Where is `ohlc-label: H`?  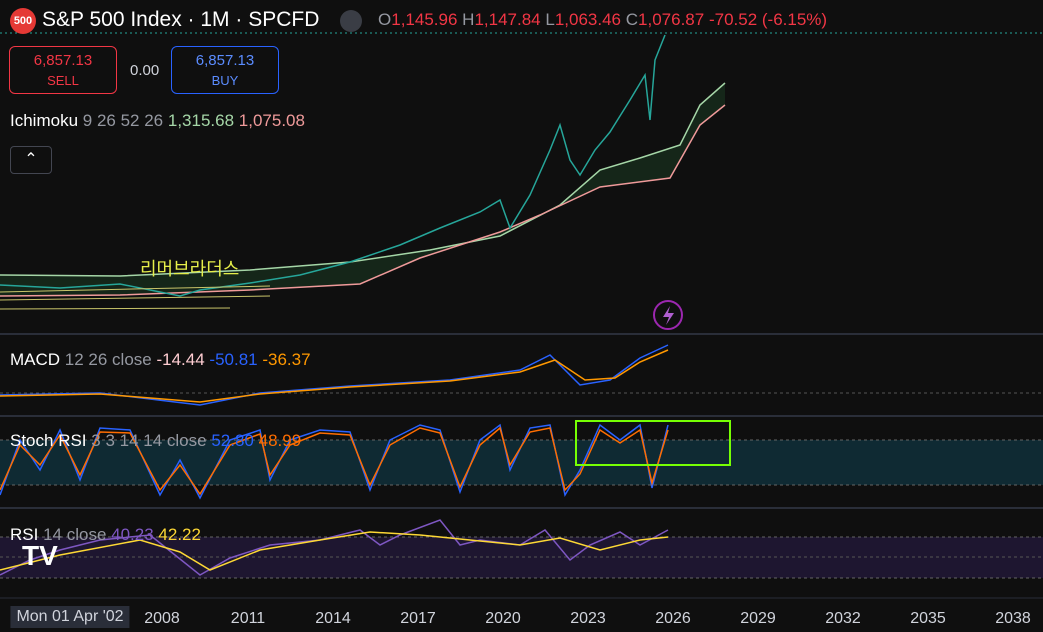
ohlc-label: H is located at coordinates (468, 19).